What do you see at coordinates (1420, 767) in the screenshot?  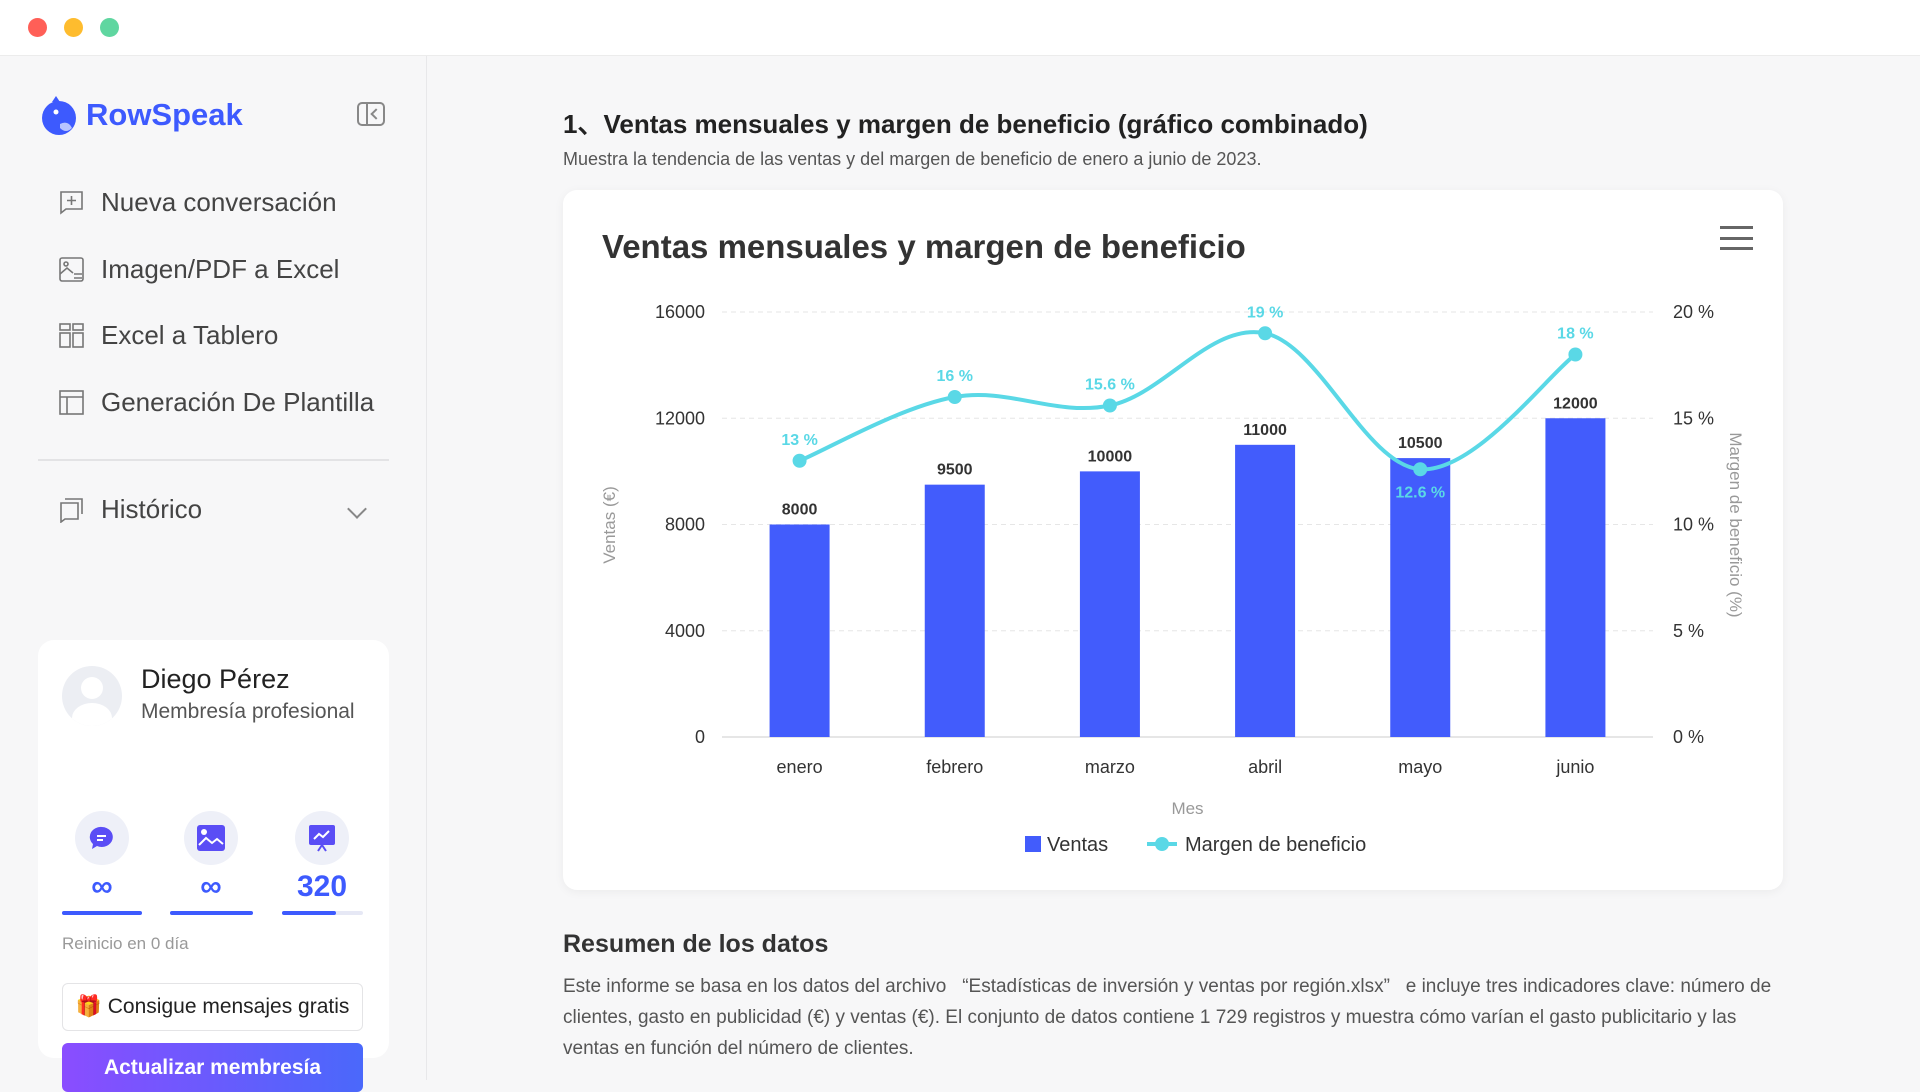 I see `x-tick-label: mayo` at bounding box center [1420, 767].